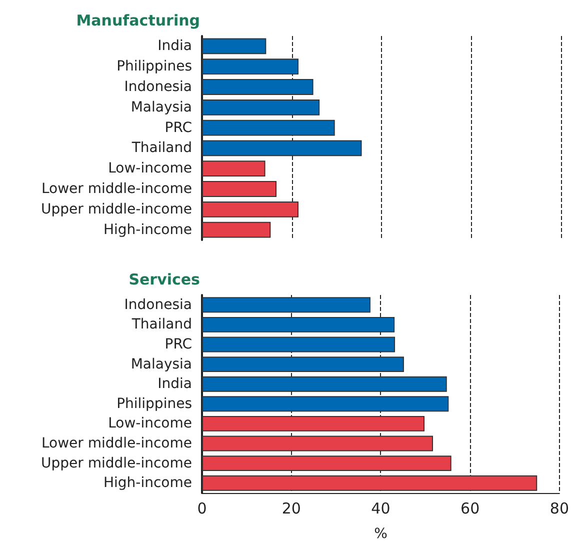  What do you see at coordinates (560, 509) in the screenshot?
I see `x-tick-label: 80` at bounding box center [560, 509].